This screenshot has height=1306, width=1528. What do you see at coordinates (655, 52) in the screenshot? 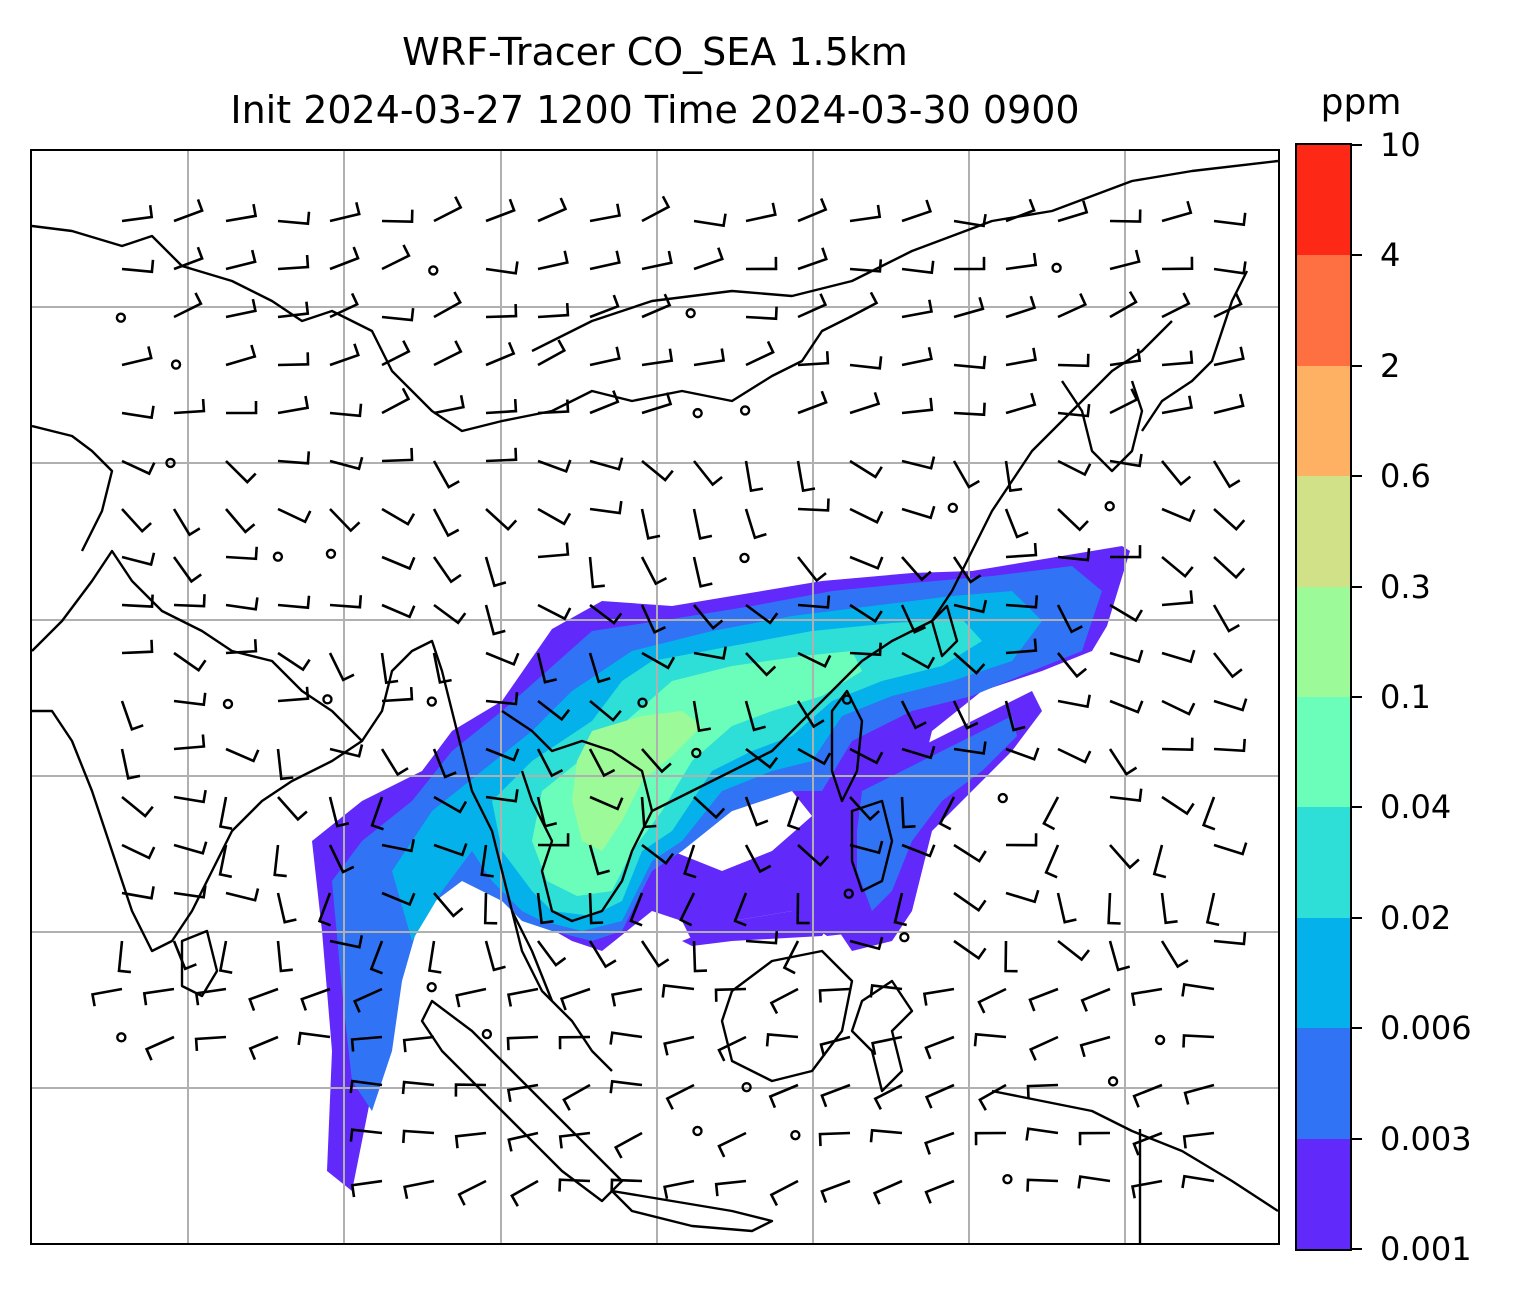
I see `plot-title-line1: WRF-Tracer CO_SEA 1.5km` at bounding box center [655, 52].